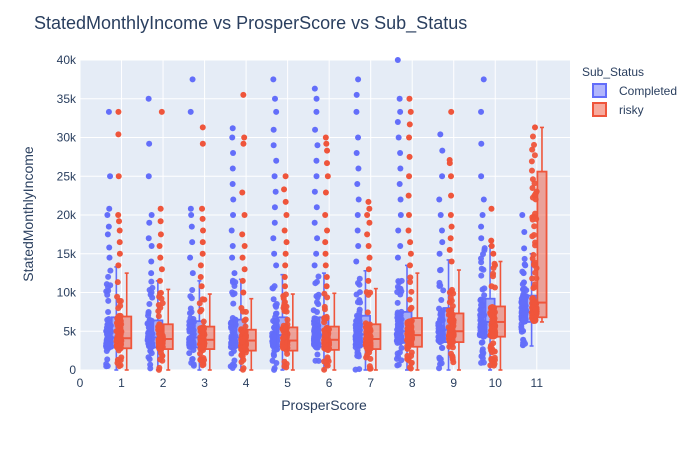  Describe the element at coordinates (67, 254) in the screenshot. I see `y-tick-label: 15k` at that location.